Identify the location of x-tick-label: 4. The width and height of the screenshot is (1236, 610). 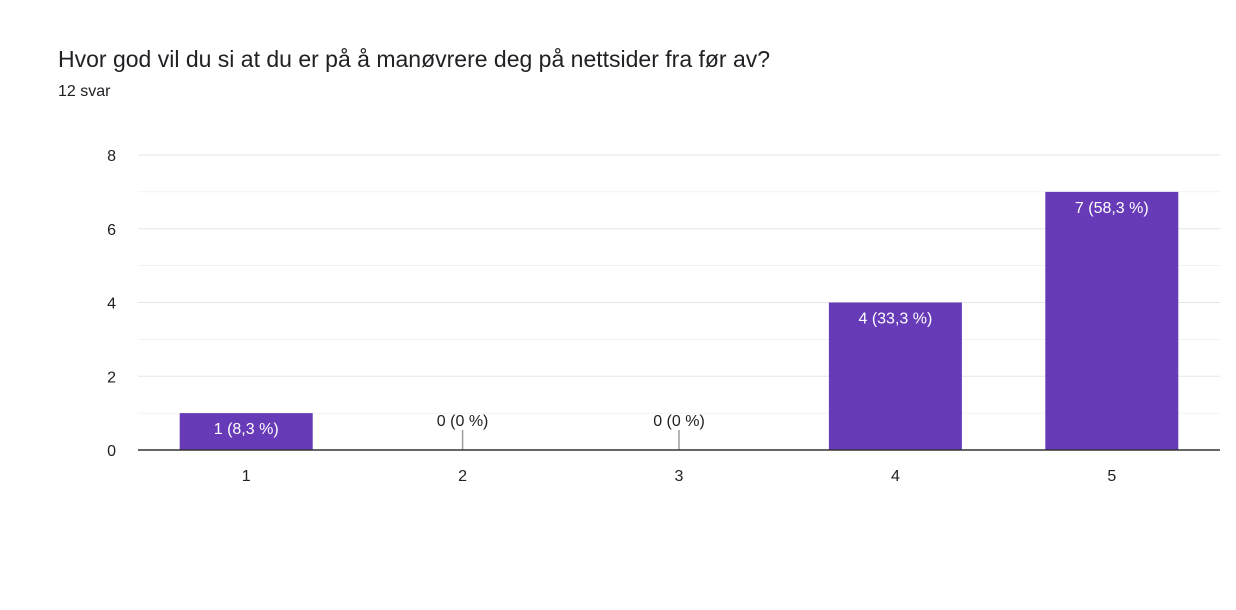
(895, 476).